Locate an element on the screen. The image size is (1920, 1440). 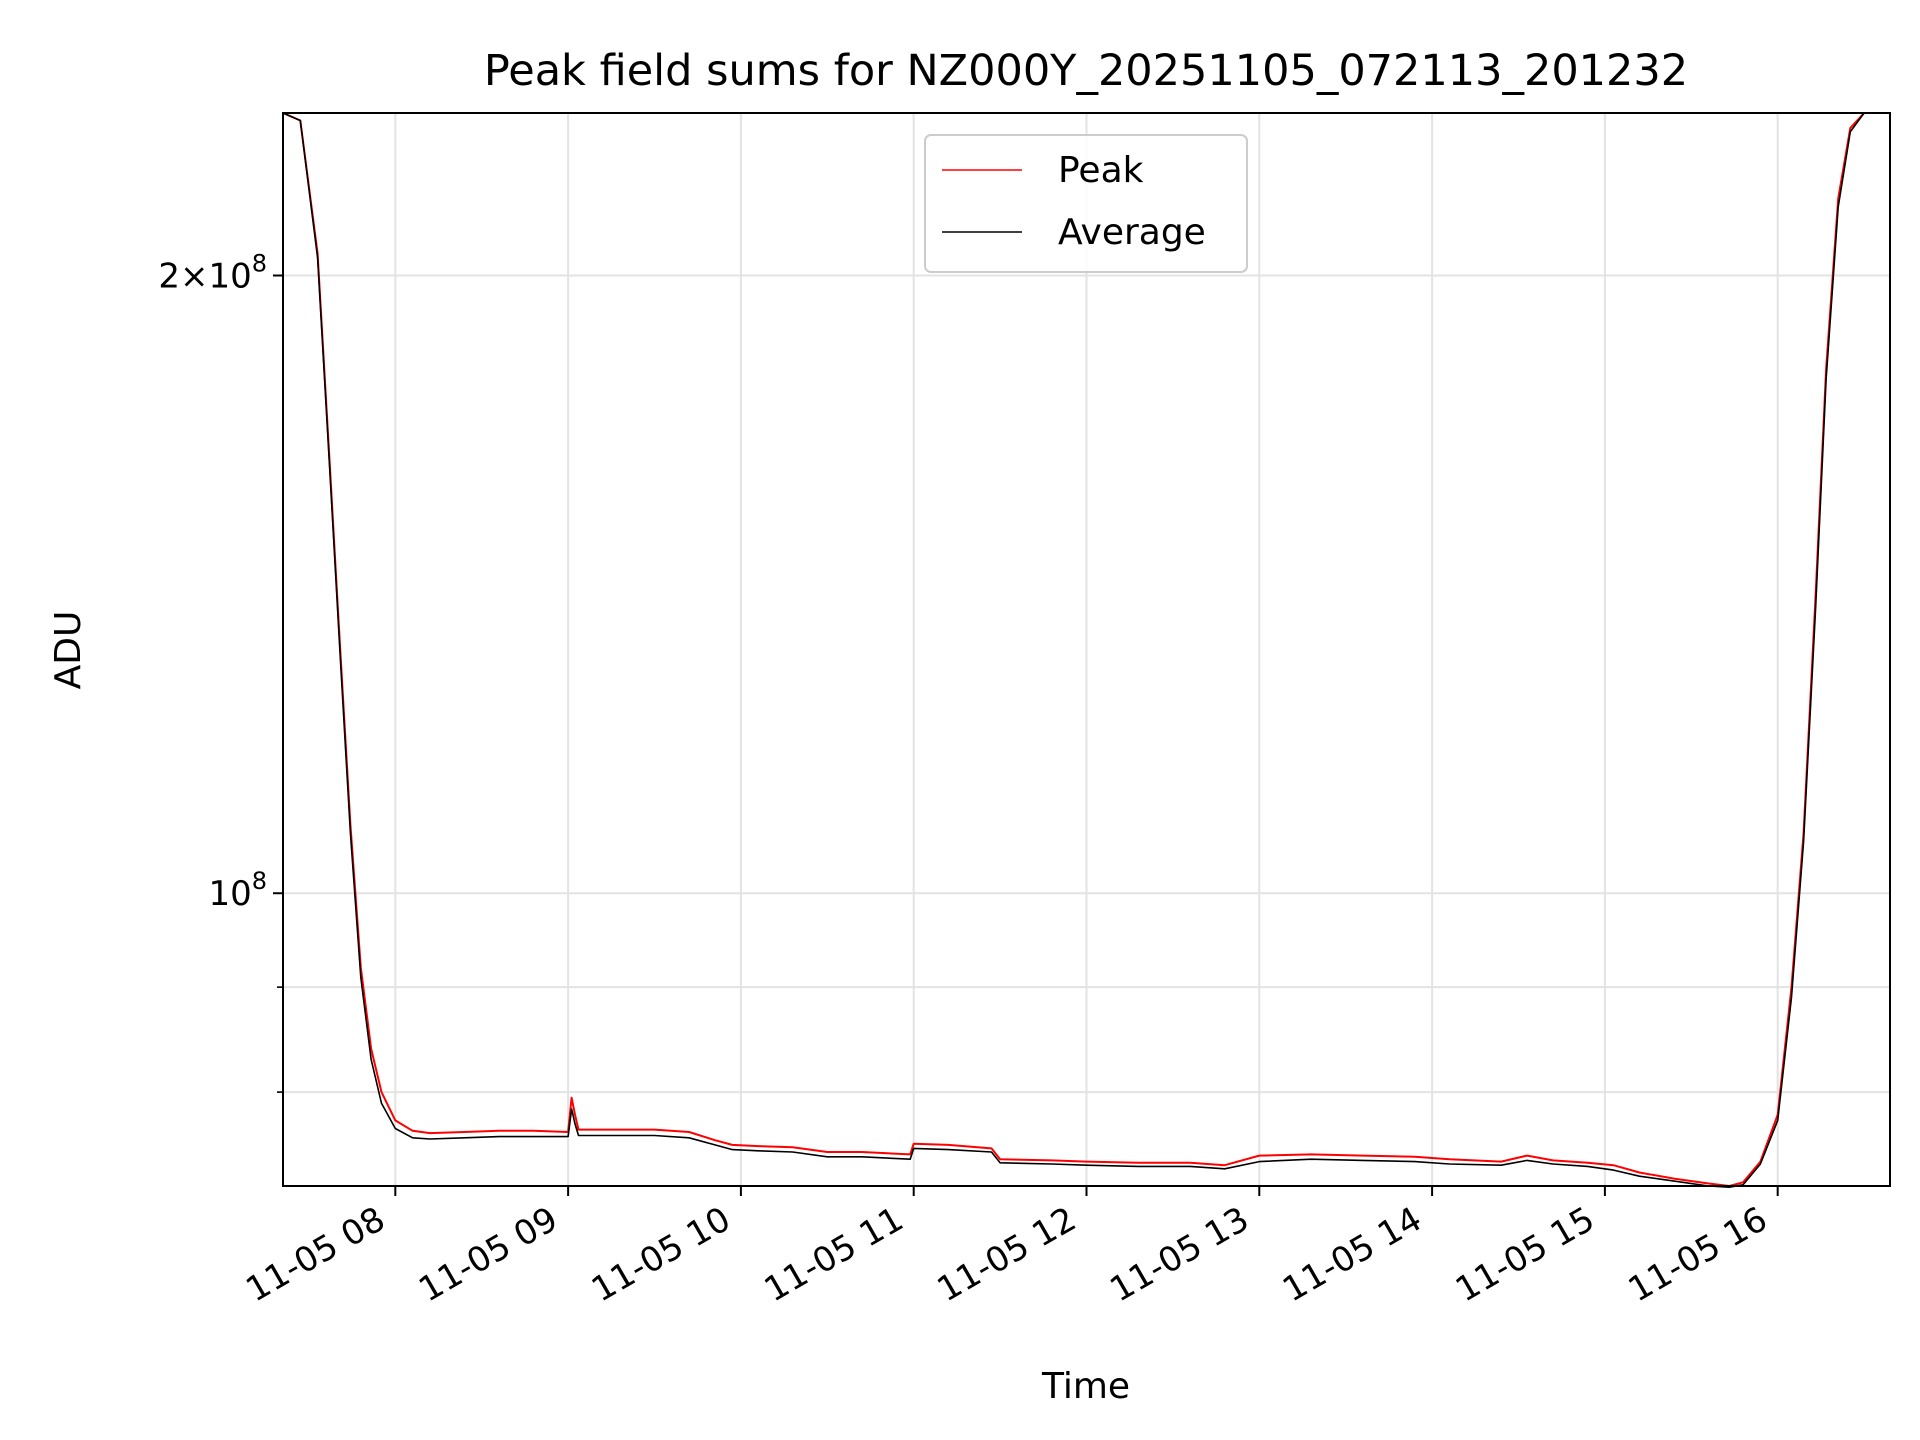
legend: Peak Average is located at coordinates (1086, 203).